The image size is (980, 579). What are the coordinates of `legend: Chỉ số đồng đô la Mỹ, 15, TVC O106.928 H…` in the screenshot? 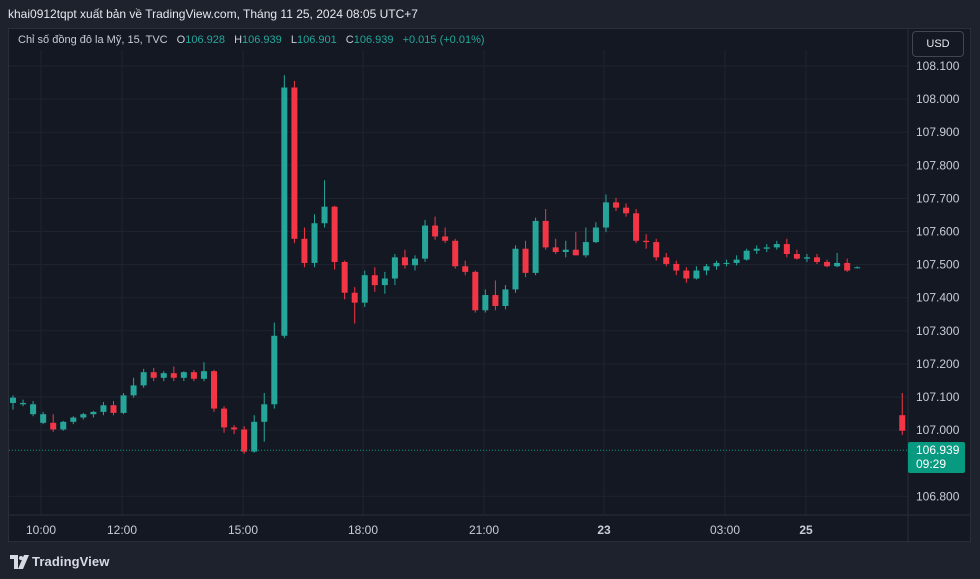 It's located at (251, 42).